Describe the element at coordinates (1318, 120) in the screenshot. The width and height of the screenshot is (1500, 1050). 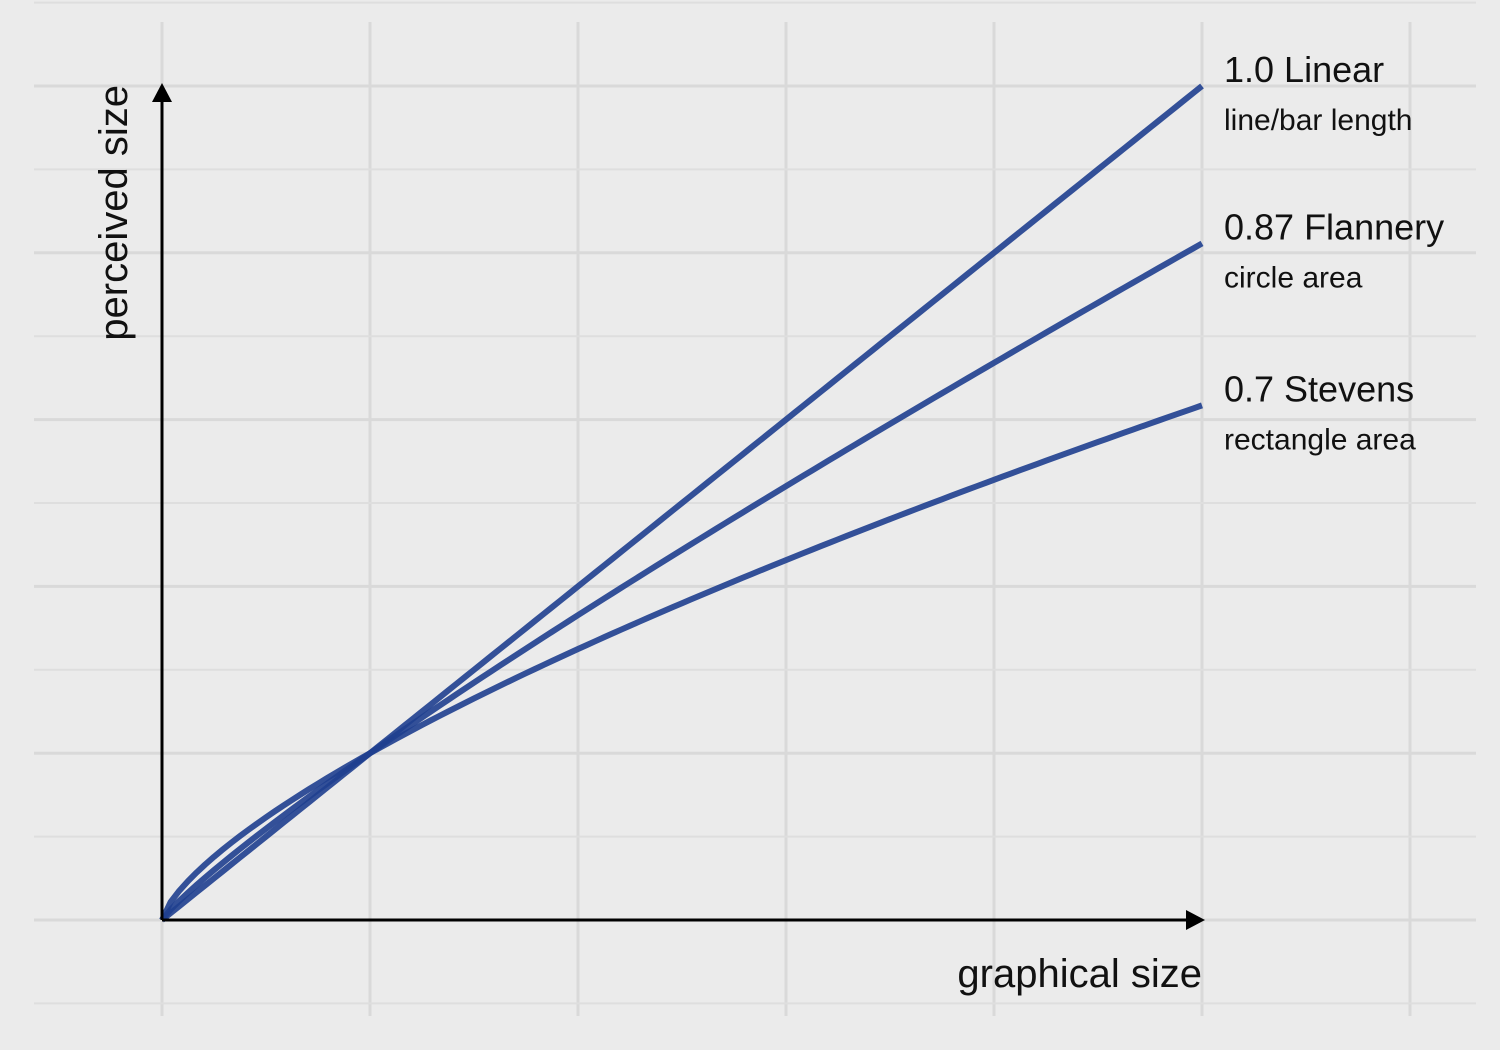
I see `series-sublabel: line/bar length` at that location.